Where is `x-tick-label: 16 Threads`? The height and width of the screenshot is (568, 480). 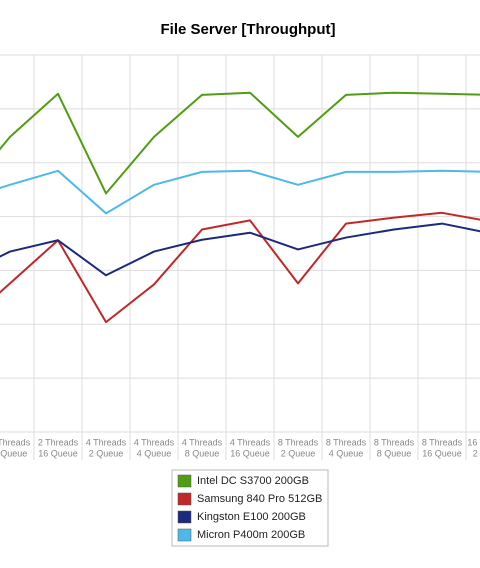 x-tick-label: 16 Threads is located at coordinates (473, 442).